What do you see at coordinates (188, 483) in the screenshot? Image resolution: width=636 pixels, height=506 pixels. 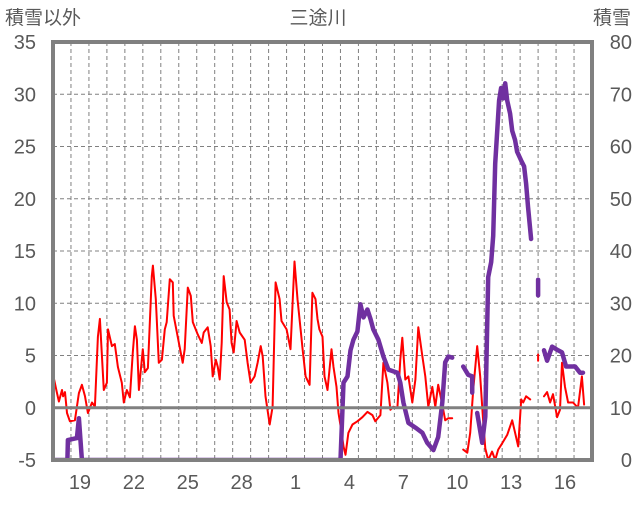 I see `x-tick-label: 25` at bounding box center [188, 483].